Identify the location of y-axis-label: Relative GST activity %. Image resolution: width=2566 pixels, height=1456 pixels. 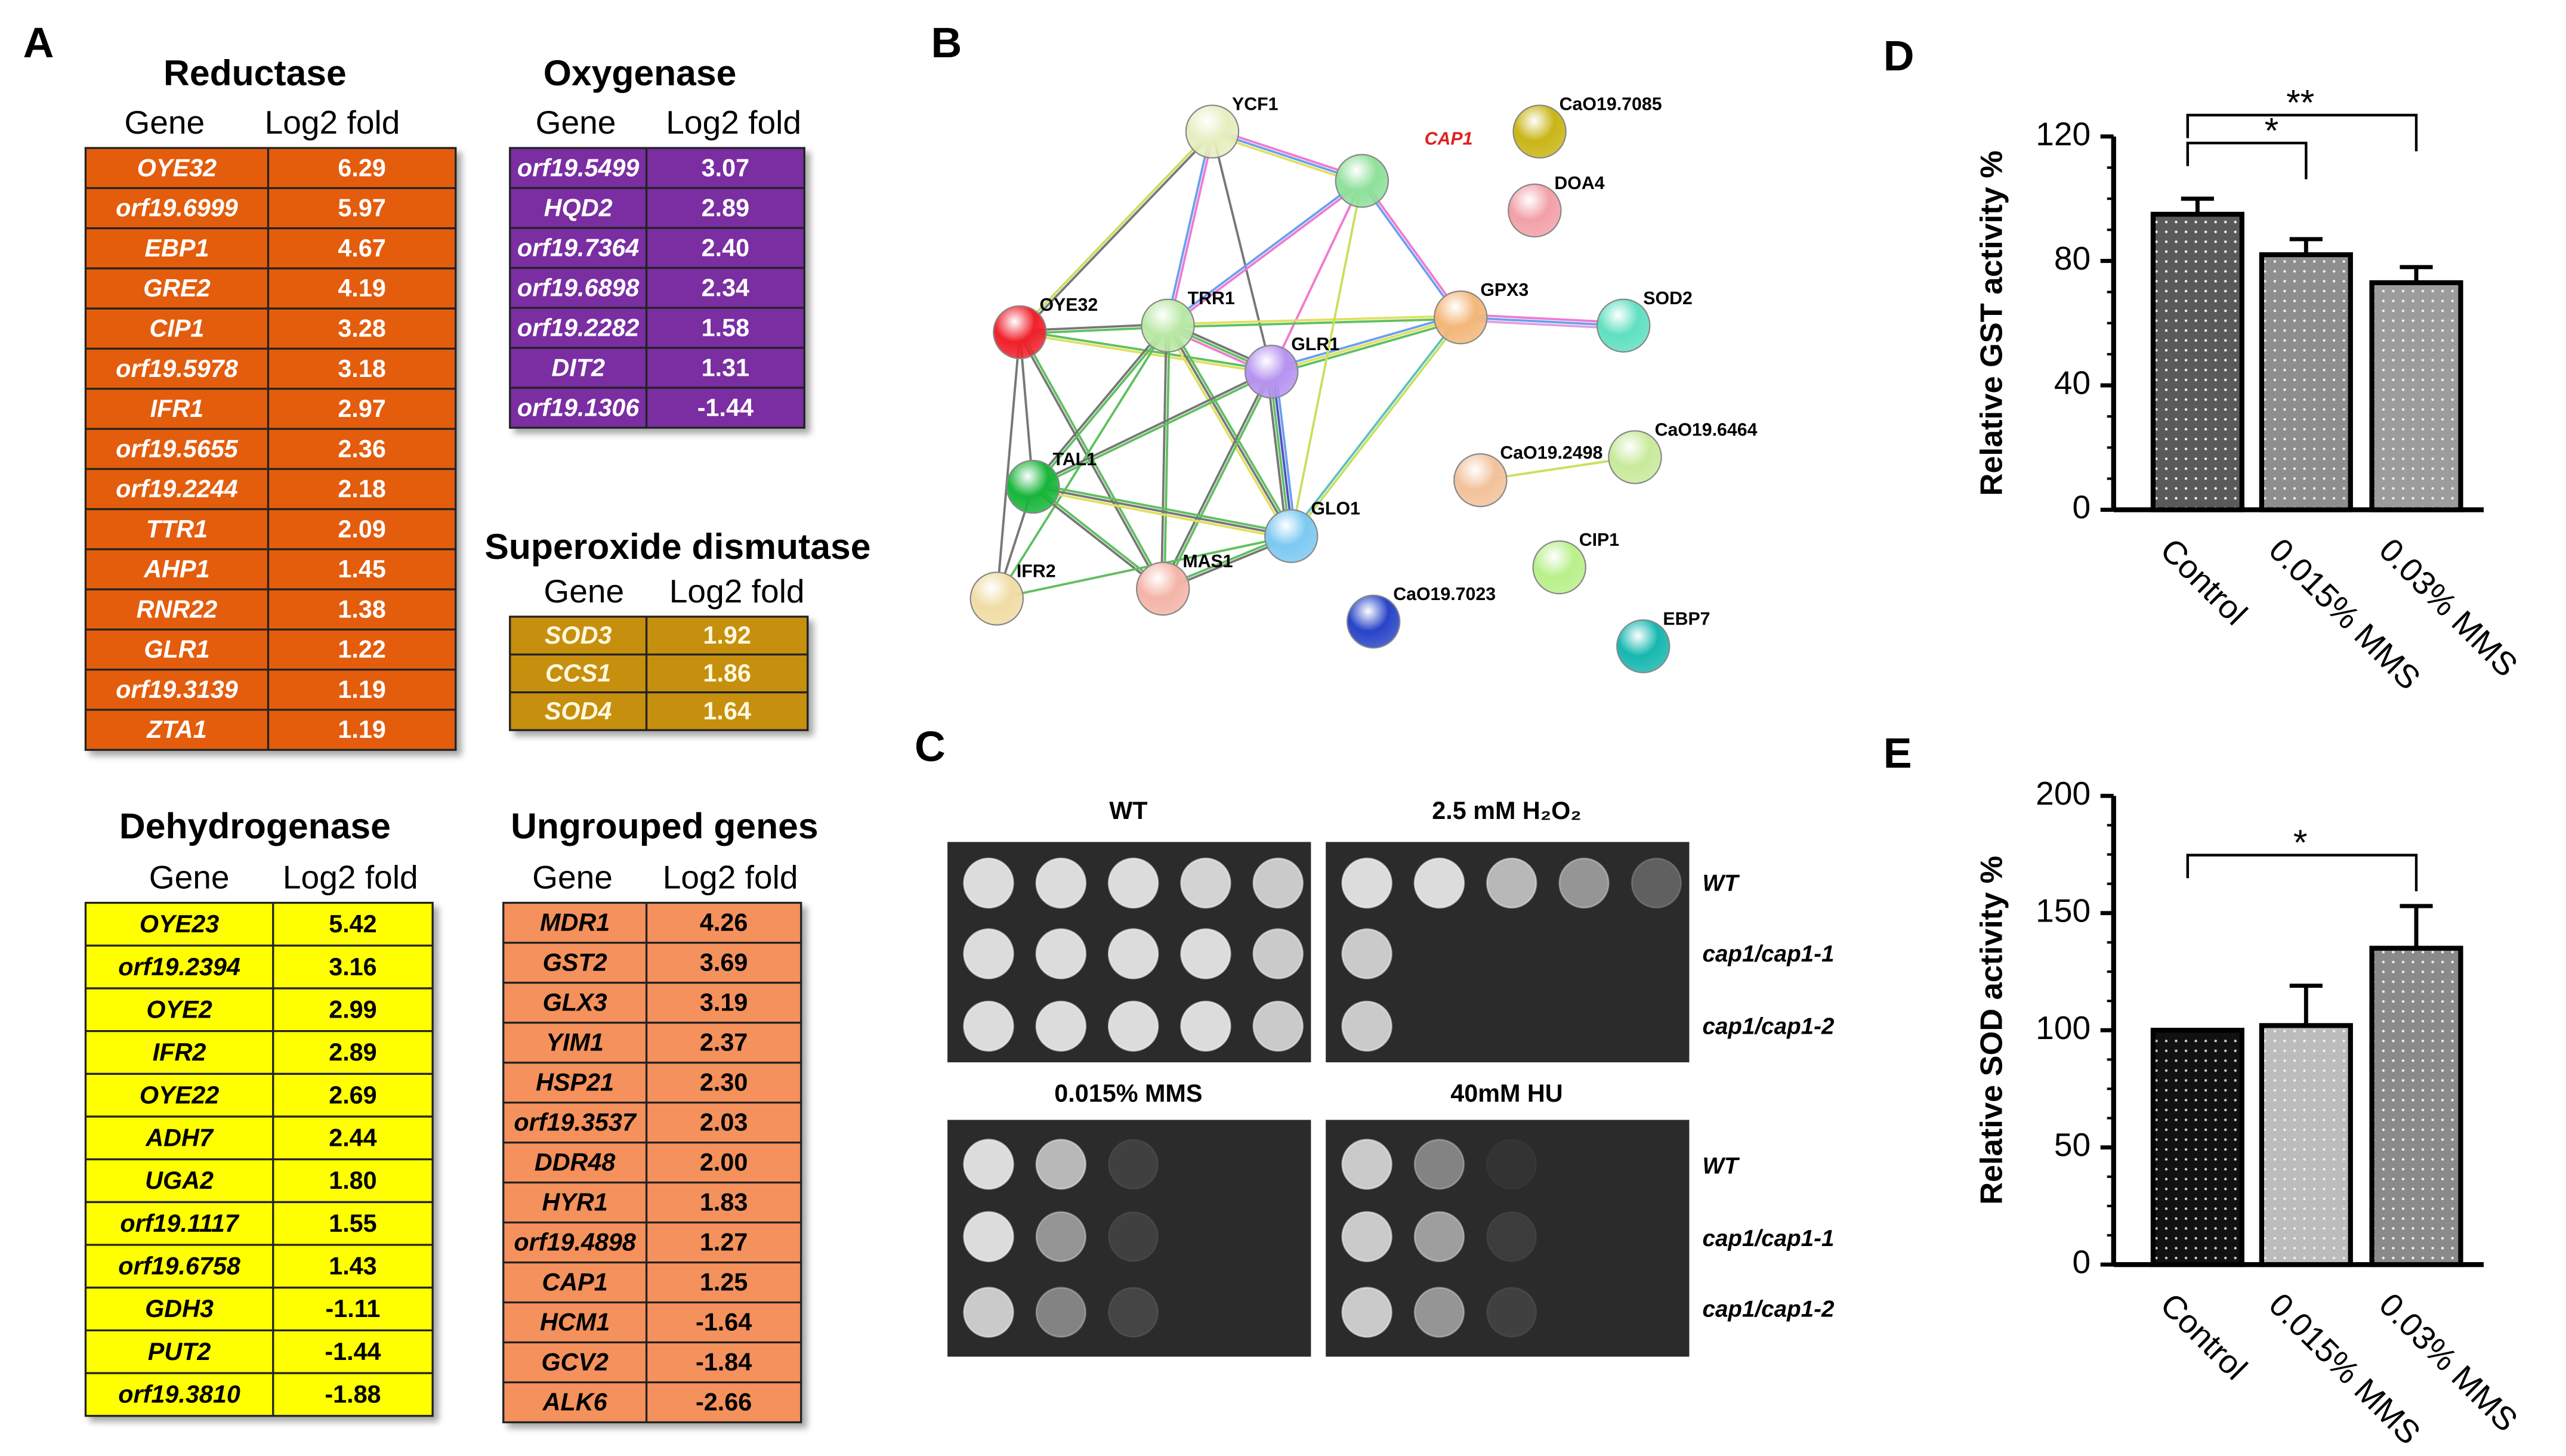
(1991, 323).